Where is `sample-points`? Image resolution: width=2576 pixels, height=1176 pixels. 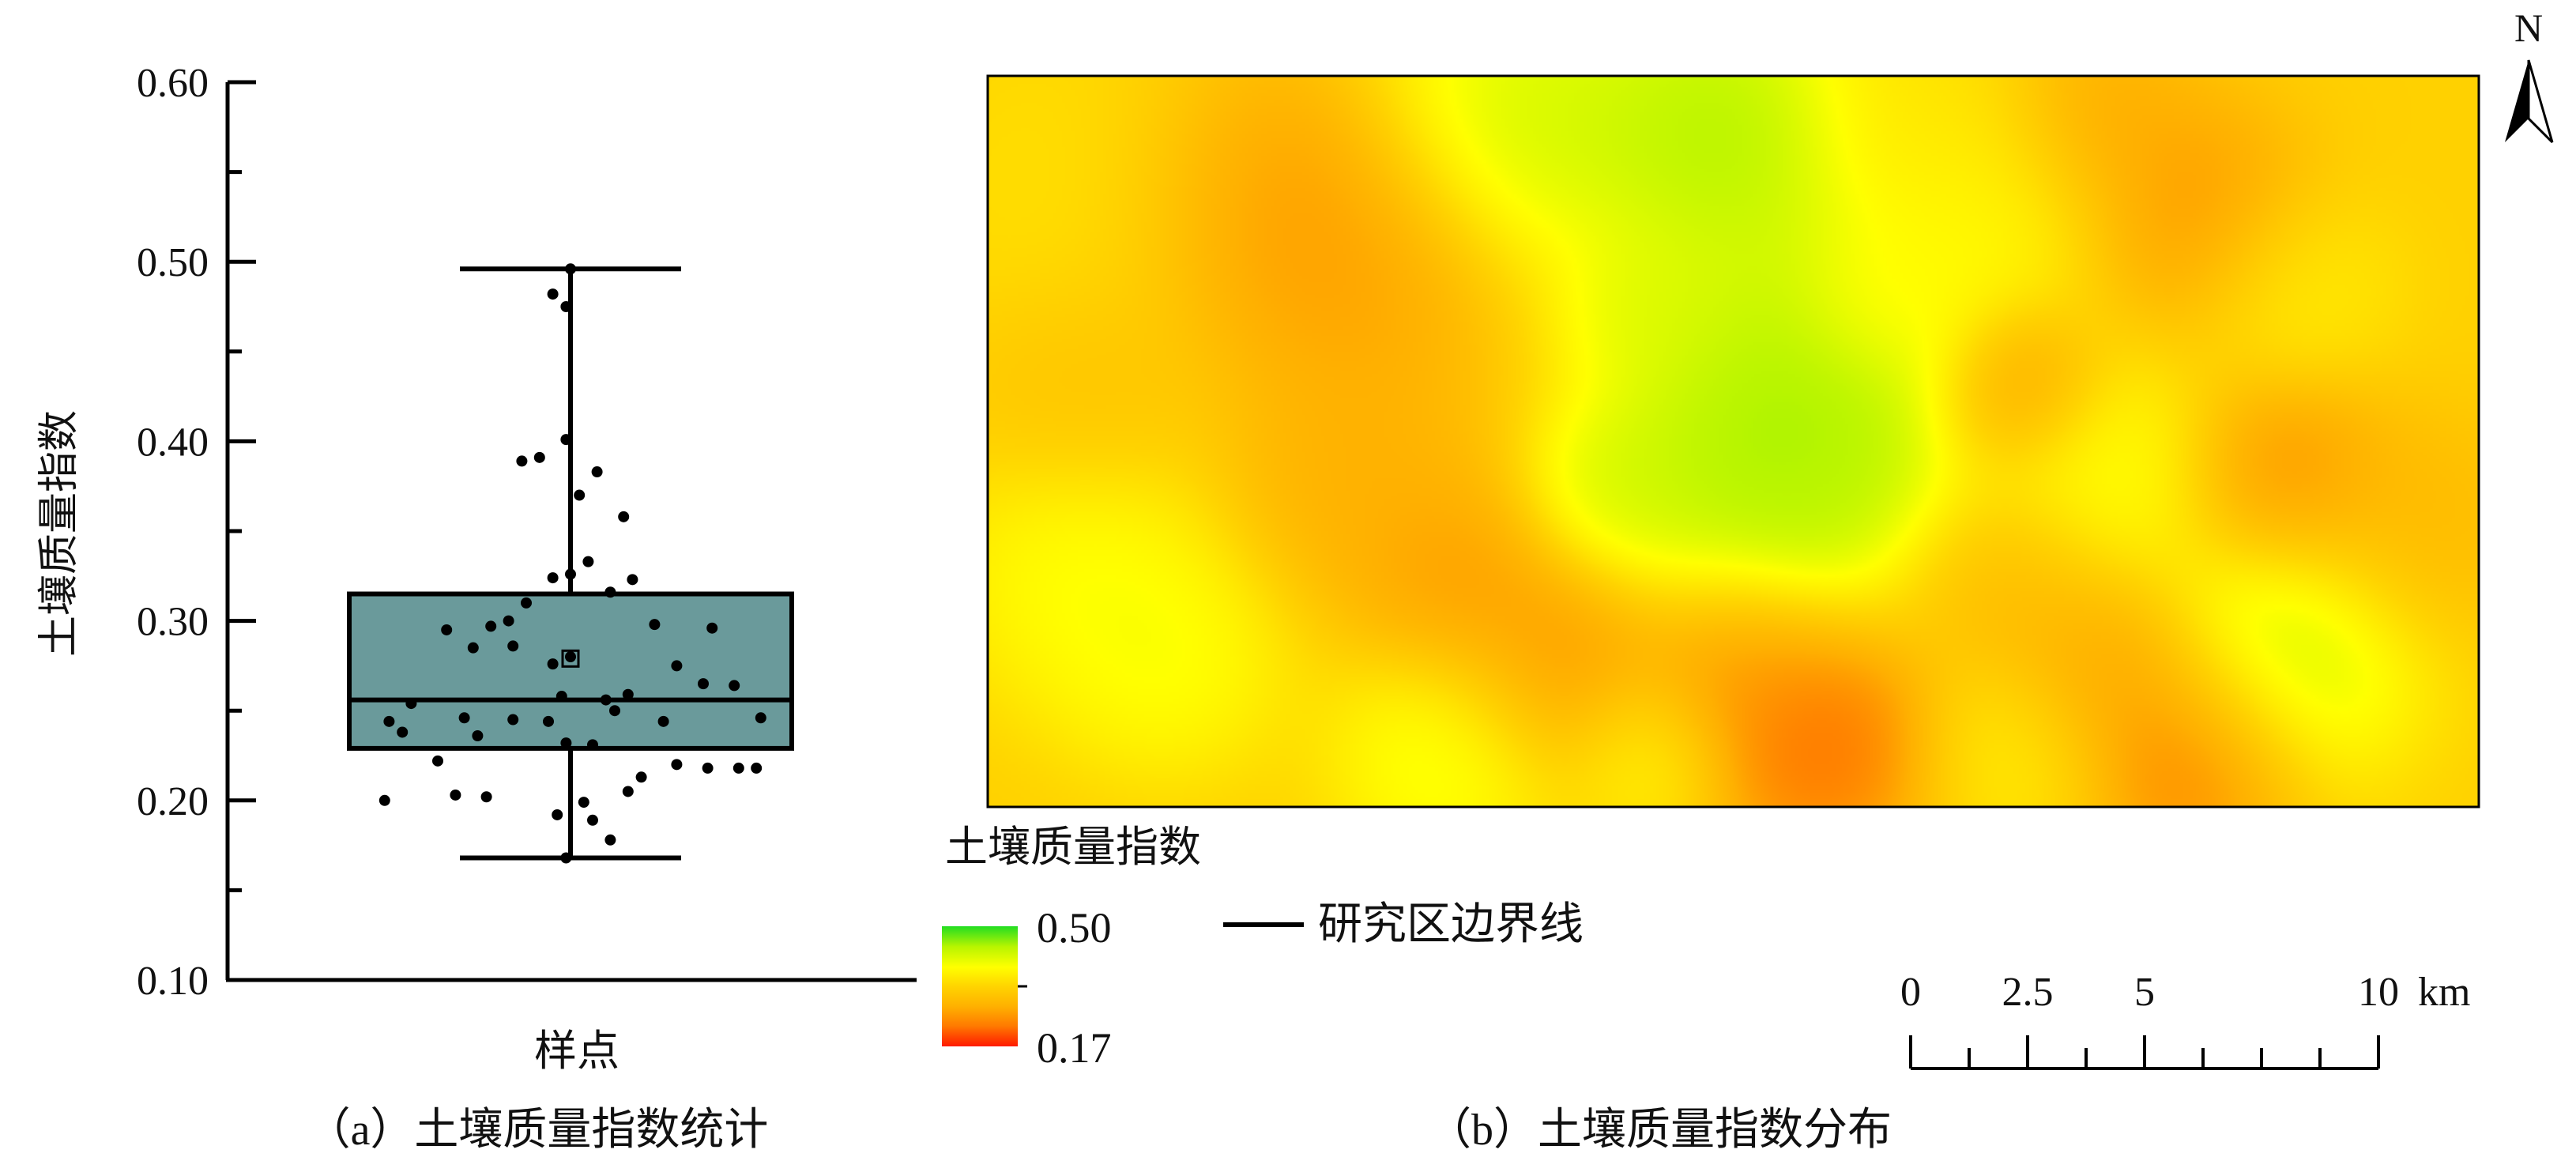 sample-points is located at coordinates (572, 563).